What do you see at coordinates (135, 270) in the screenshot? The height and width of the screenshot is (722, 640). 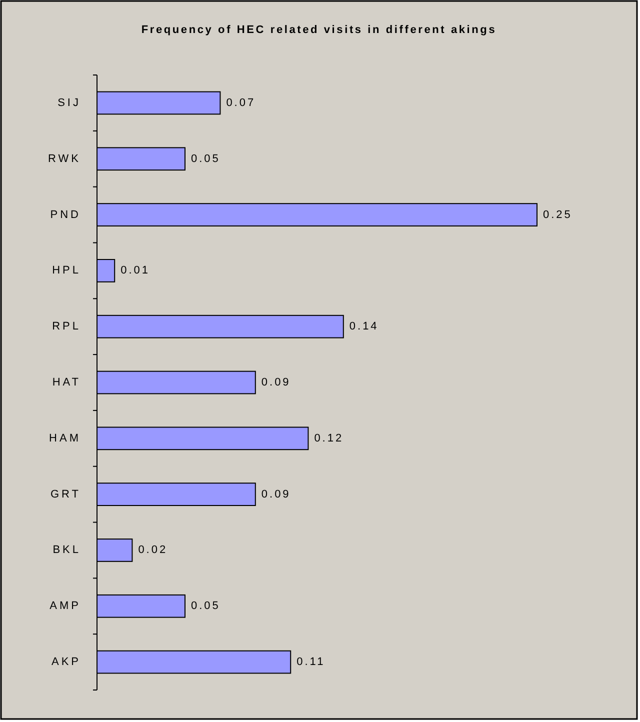 I see `data-label: 0.01` at bounding box center [135, 270].